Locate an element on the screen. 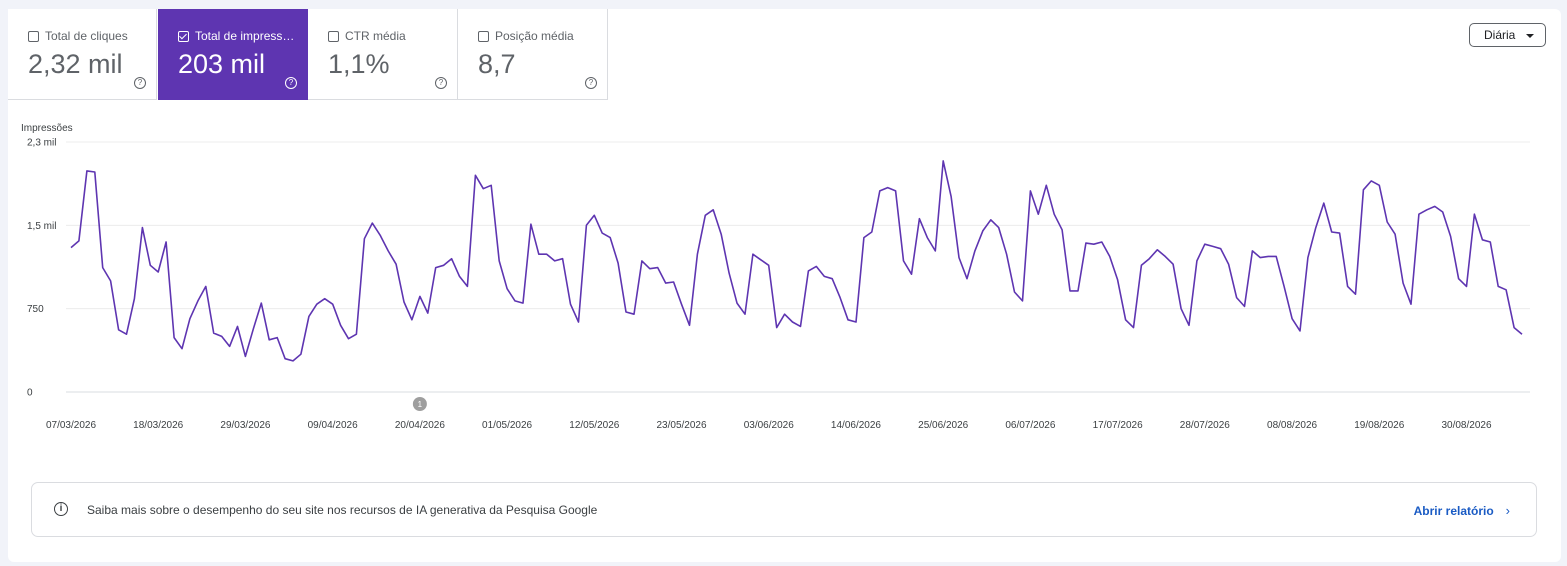 The image size is (1567, 566). x-tick-label: 01/05/2026 is located at coordinates (507, 425).